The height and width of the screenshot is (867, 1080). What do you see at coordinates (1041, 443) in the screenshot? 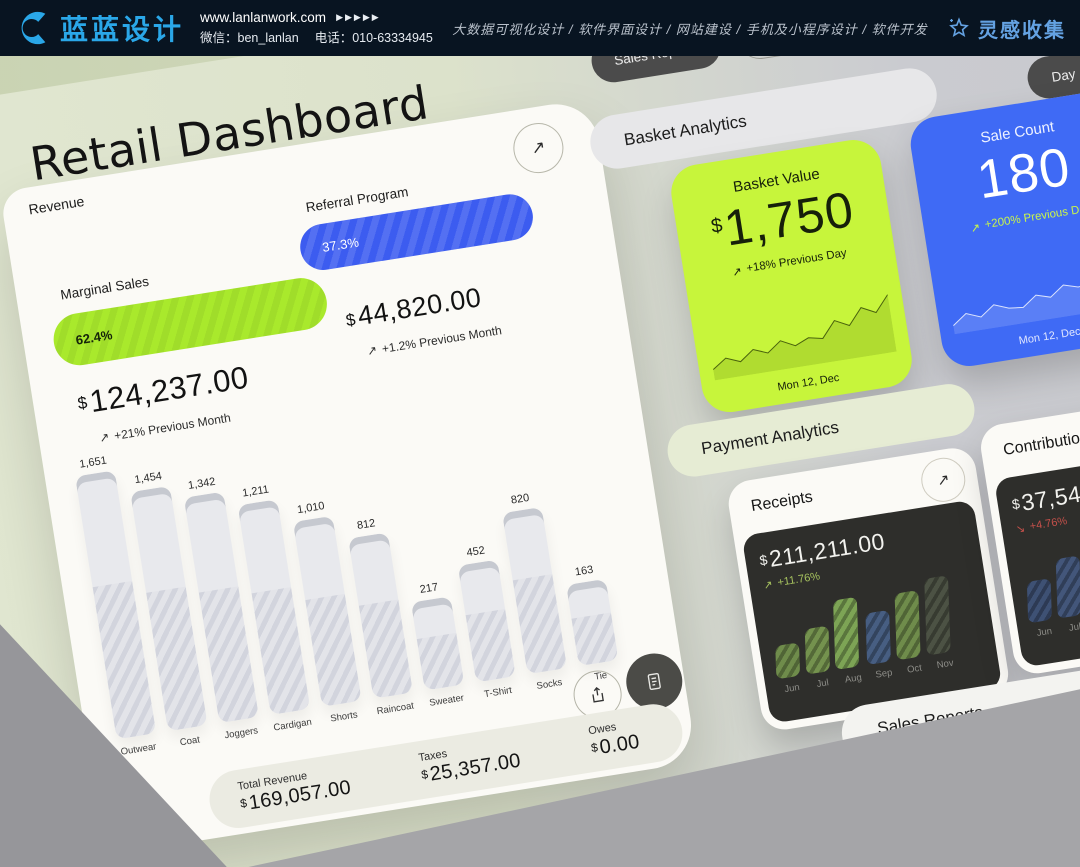
I see `contributions-title: Contributions` at bounding box center [1041, 443].